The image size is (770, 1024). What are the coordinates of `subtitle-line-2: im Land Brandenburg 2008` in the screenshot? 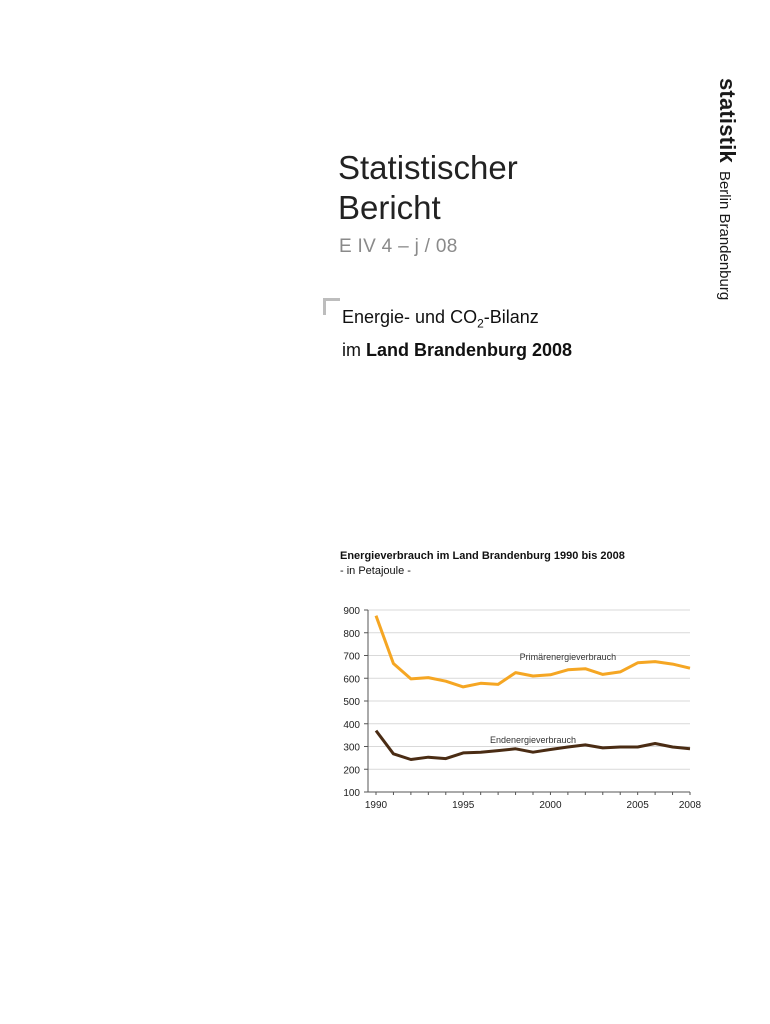 It's located at (457, 350).